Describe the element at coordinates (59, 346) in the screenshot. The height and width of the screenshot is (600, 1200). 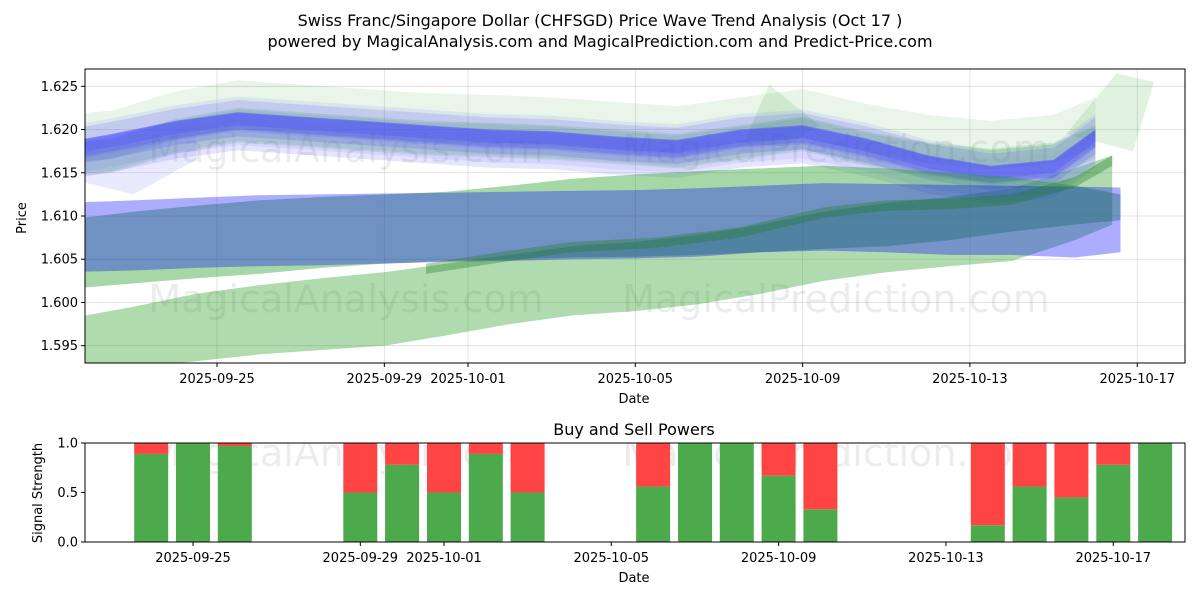
I see `top-y-tick-label: 1.595` at that location.